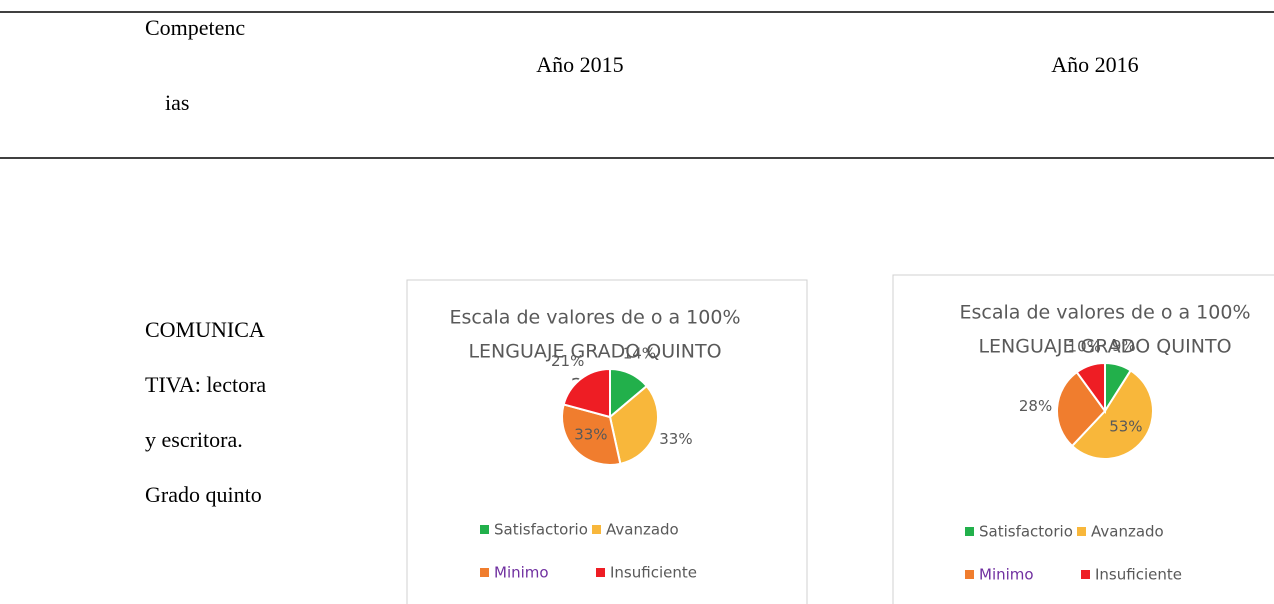 The height and width of the screenshot is (604, 1274). I want to click on row-label: y escritora., so click(194, 439).